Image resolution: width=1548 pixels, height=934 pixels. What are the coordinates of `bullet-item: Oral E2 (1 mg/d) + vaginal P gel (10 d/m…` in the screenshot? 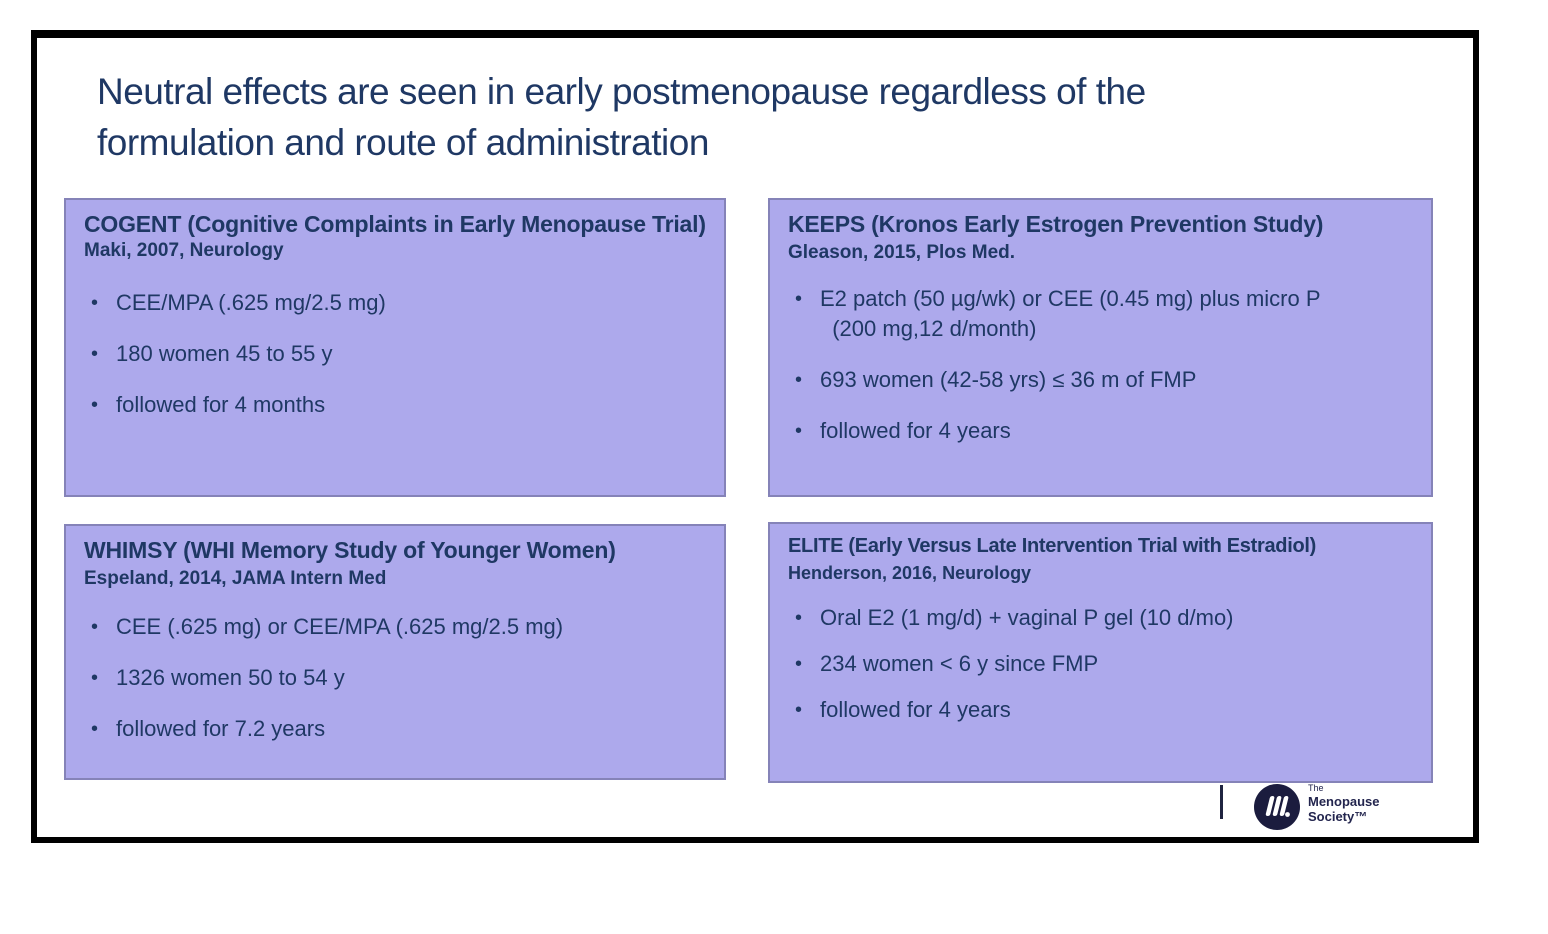 It's located at (1100, 618).